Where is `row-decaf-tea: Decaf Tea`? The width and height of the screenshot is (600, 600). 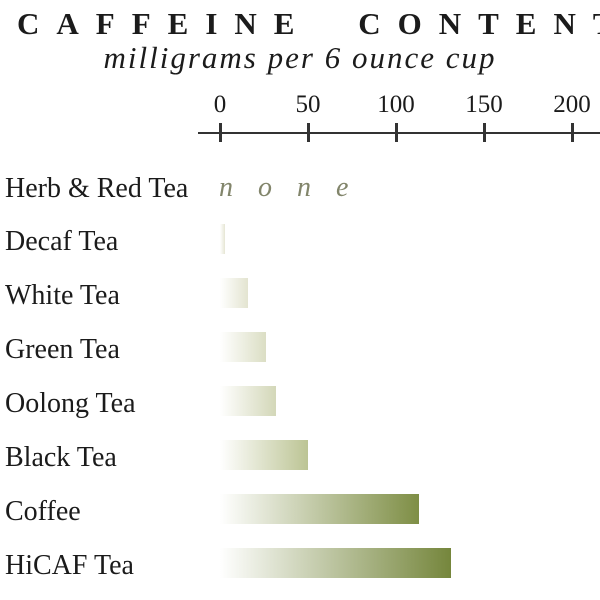
row-decaf-tea: Decaf Tea is located at coordinates (300, 240).